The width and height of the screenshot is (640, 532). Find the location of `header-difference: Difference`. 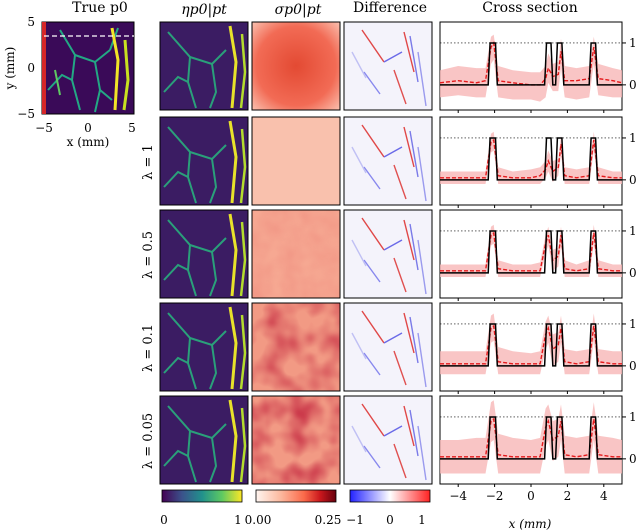

header-difference: Difference is located at coordinates (390, 8).